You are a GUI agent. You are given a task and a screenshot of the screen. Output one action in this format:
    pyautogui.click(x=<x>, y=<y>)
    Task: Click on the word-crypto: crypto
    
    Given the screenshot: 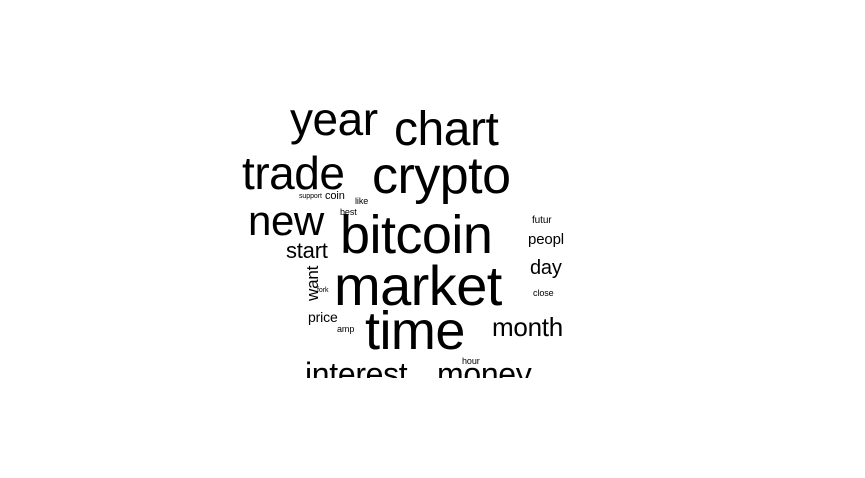 What is the action you would take?
    pyautogui.click(x=441, y=176)
    